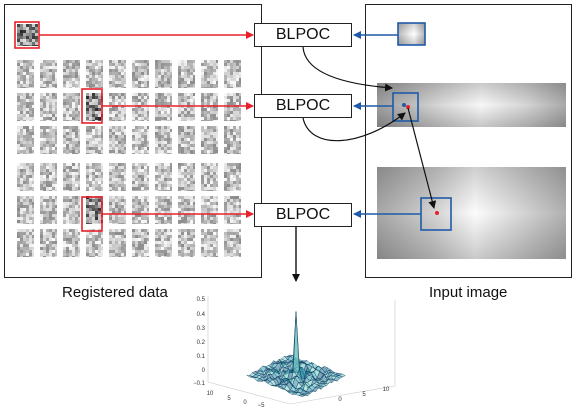 This screenshot has height=408, width=577. What do you see at coordinates (245, 403) in the screenshot?
I see `y-tick: 0` at bounding box center [245, 403].